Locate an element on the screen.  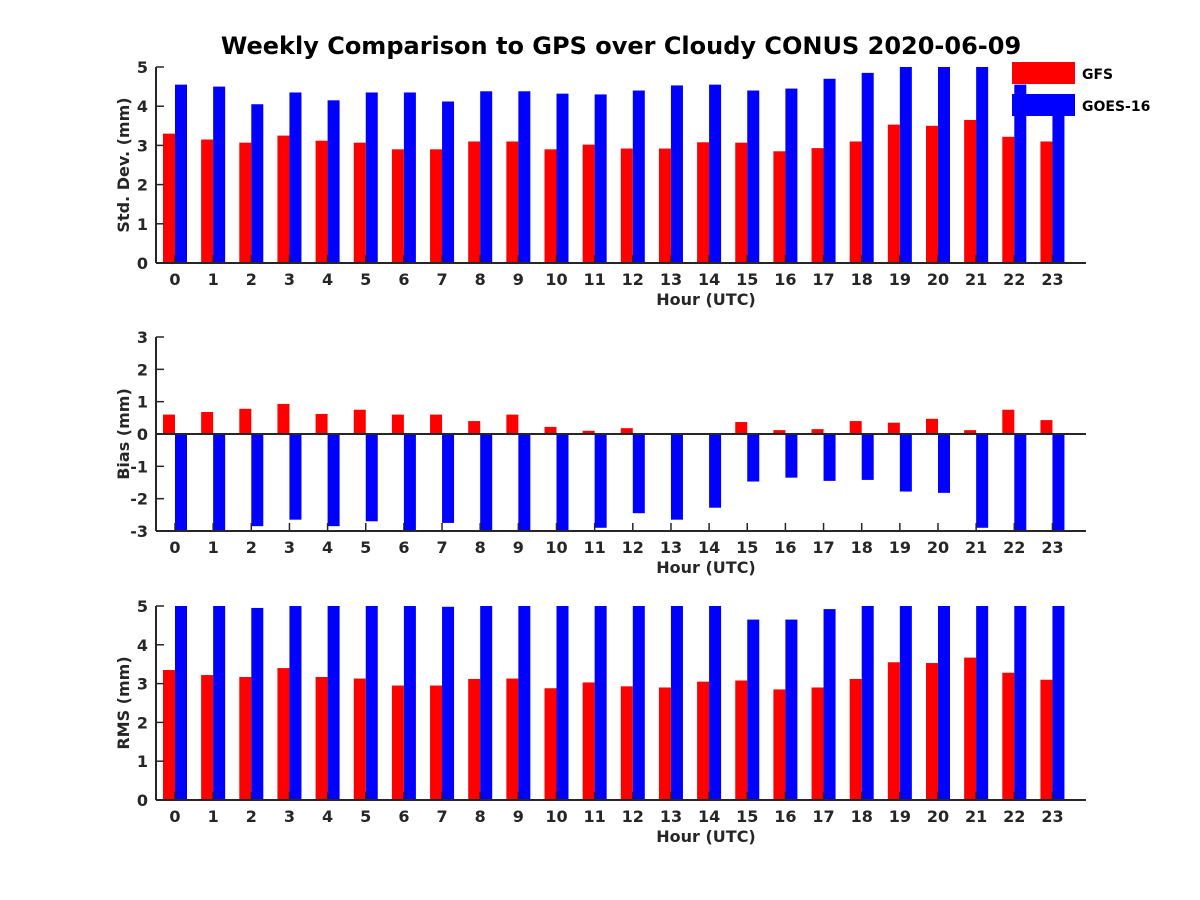
x-tick-label: 14 is located at coordinates (709, 816).